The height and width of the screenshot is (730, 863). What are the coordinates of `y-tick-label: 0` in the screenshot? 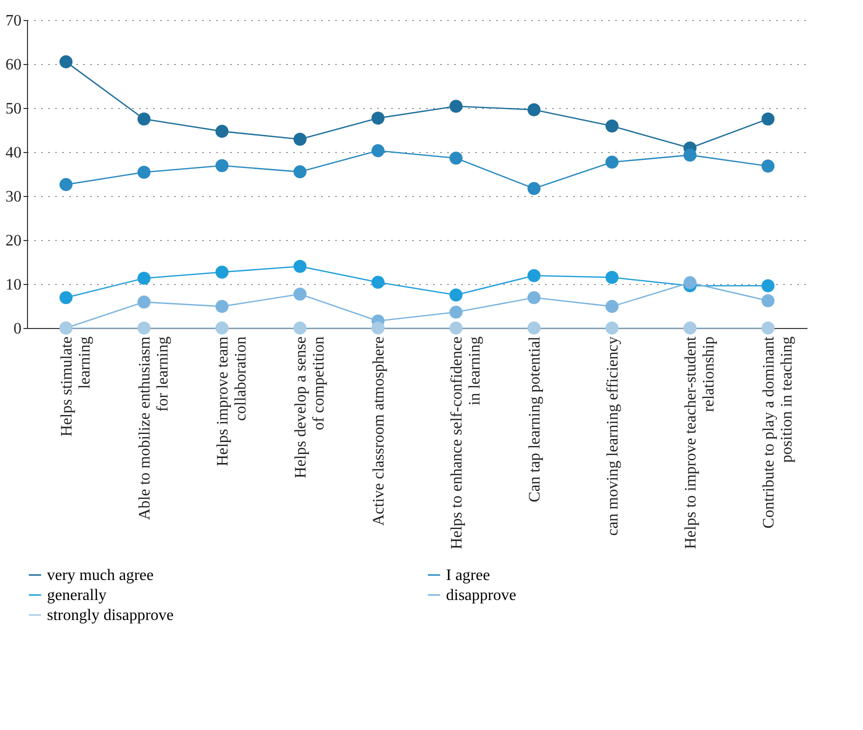 It's located at (18, 329).